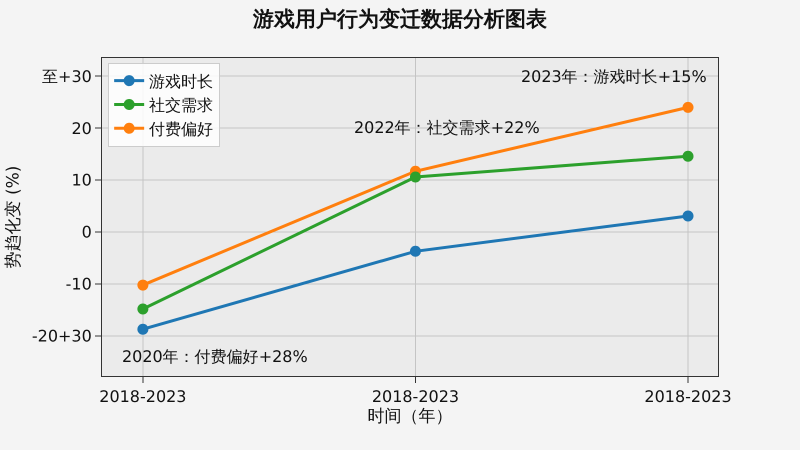 This screenshot has height=450, width=800. What do you see at coordinates (62, 336) in the screenshot?
I see `y-tick-label: -20+30` at bounding box center [62, 336].